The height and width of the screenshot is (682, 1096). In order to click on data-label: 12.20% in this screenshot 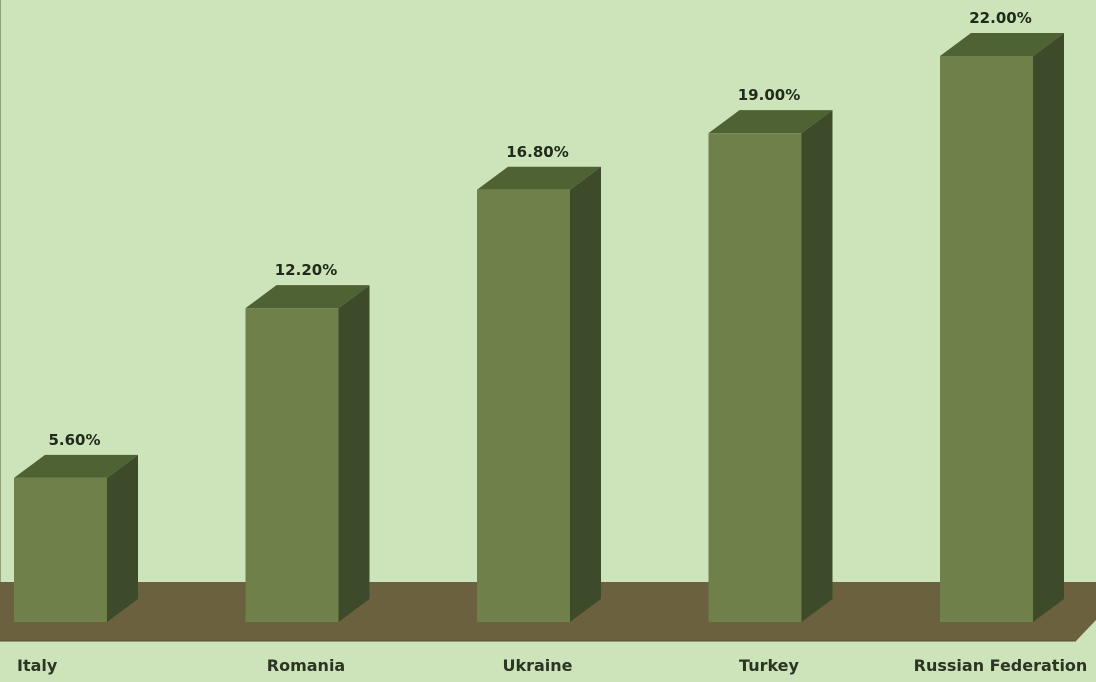, I will do `click(306, 270)`.